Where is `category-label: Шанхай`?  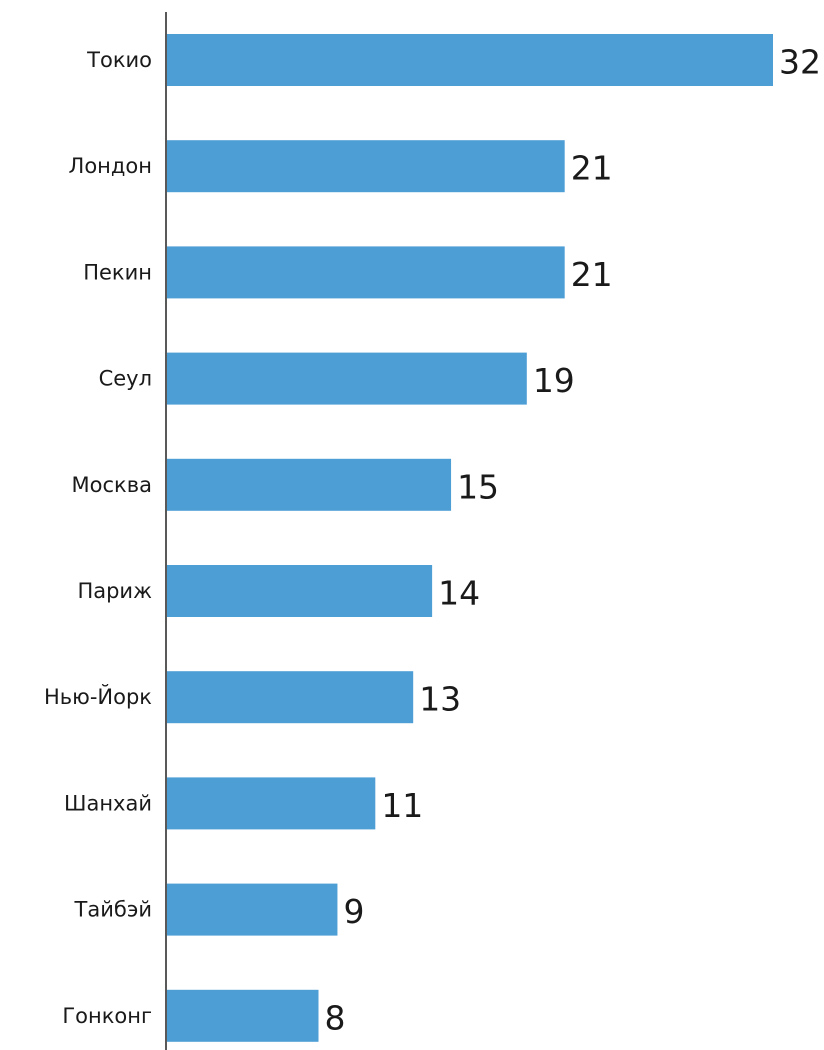
category-label: Шанхай is located at coordinates (108, 803).